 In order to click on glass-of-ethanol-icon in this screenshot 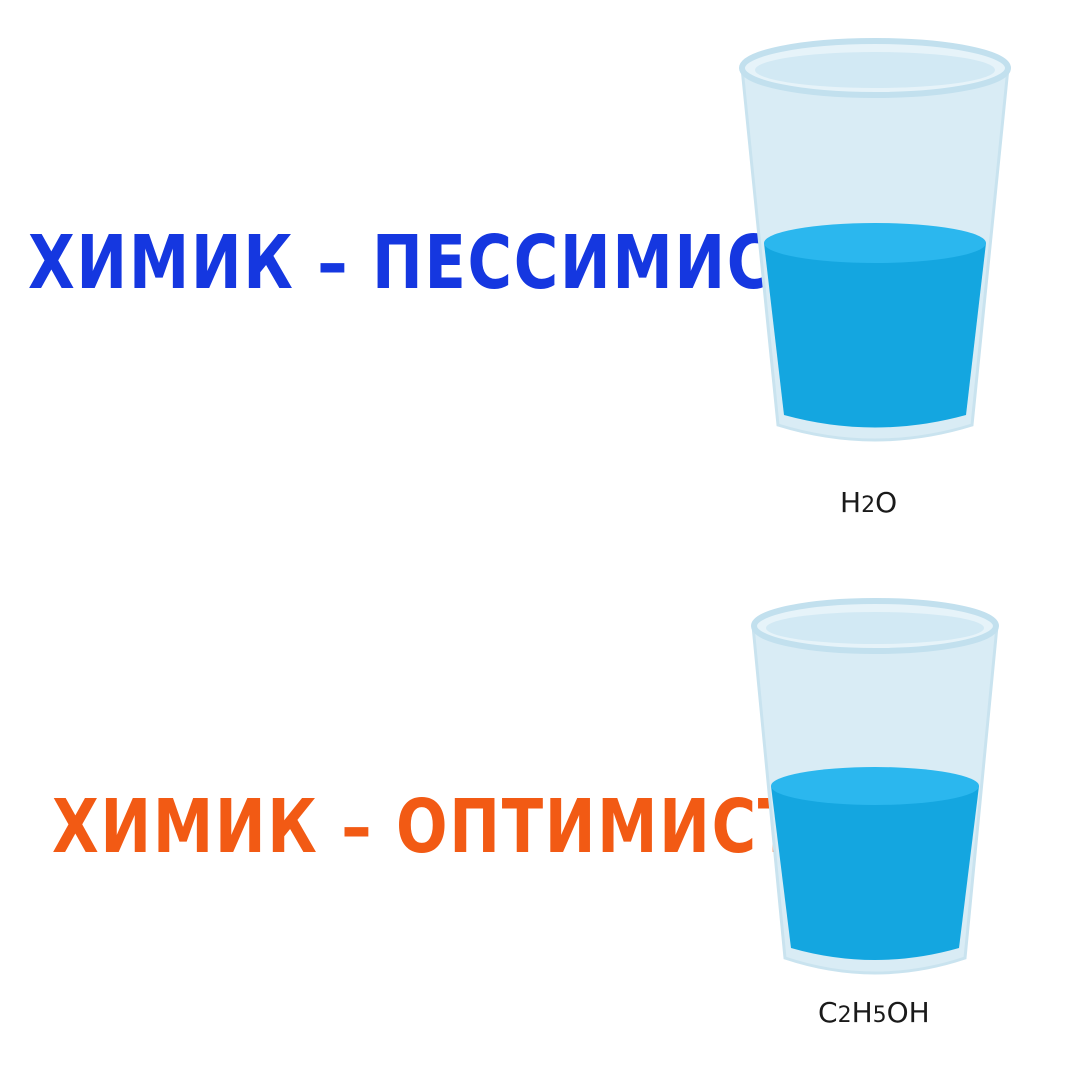, I will do `click(875, 786)`.